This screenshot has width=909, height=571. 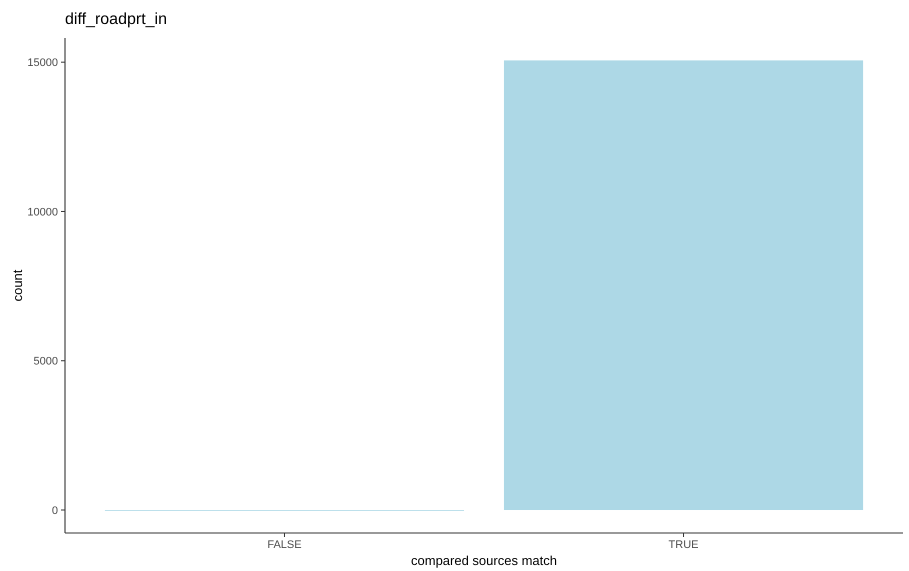 I want to click on y-tick-label: 0, so click(x=55, y=510).